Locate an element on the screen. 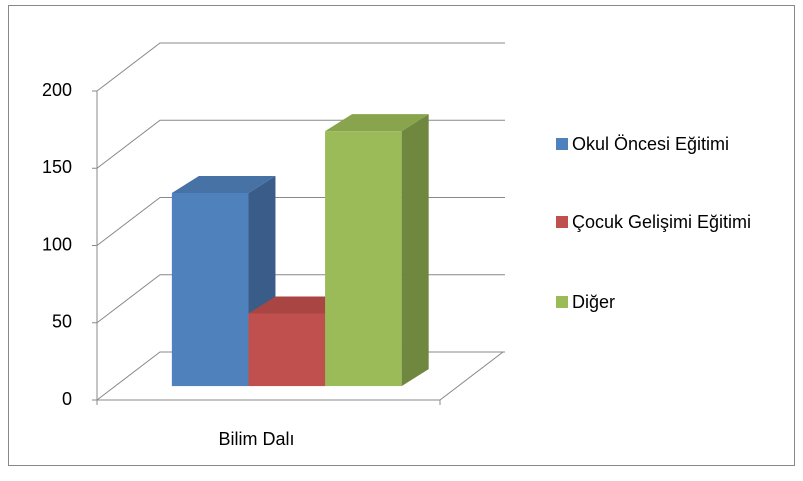  bar-side is located at coordinates (415, 250).